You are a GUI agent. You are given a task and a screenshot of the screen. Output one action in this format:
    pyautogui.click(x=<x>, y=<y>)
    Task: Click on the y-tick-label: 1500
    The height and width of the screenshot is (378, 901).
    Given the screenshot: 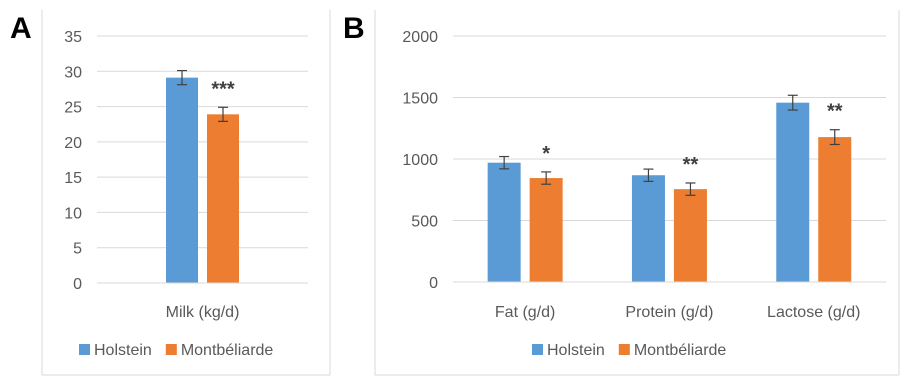 What is the action you would take?
    pyautogui.click(x=420, y=99)
    